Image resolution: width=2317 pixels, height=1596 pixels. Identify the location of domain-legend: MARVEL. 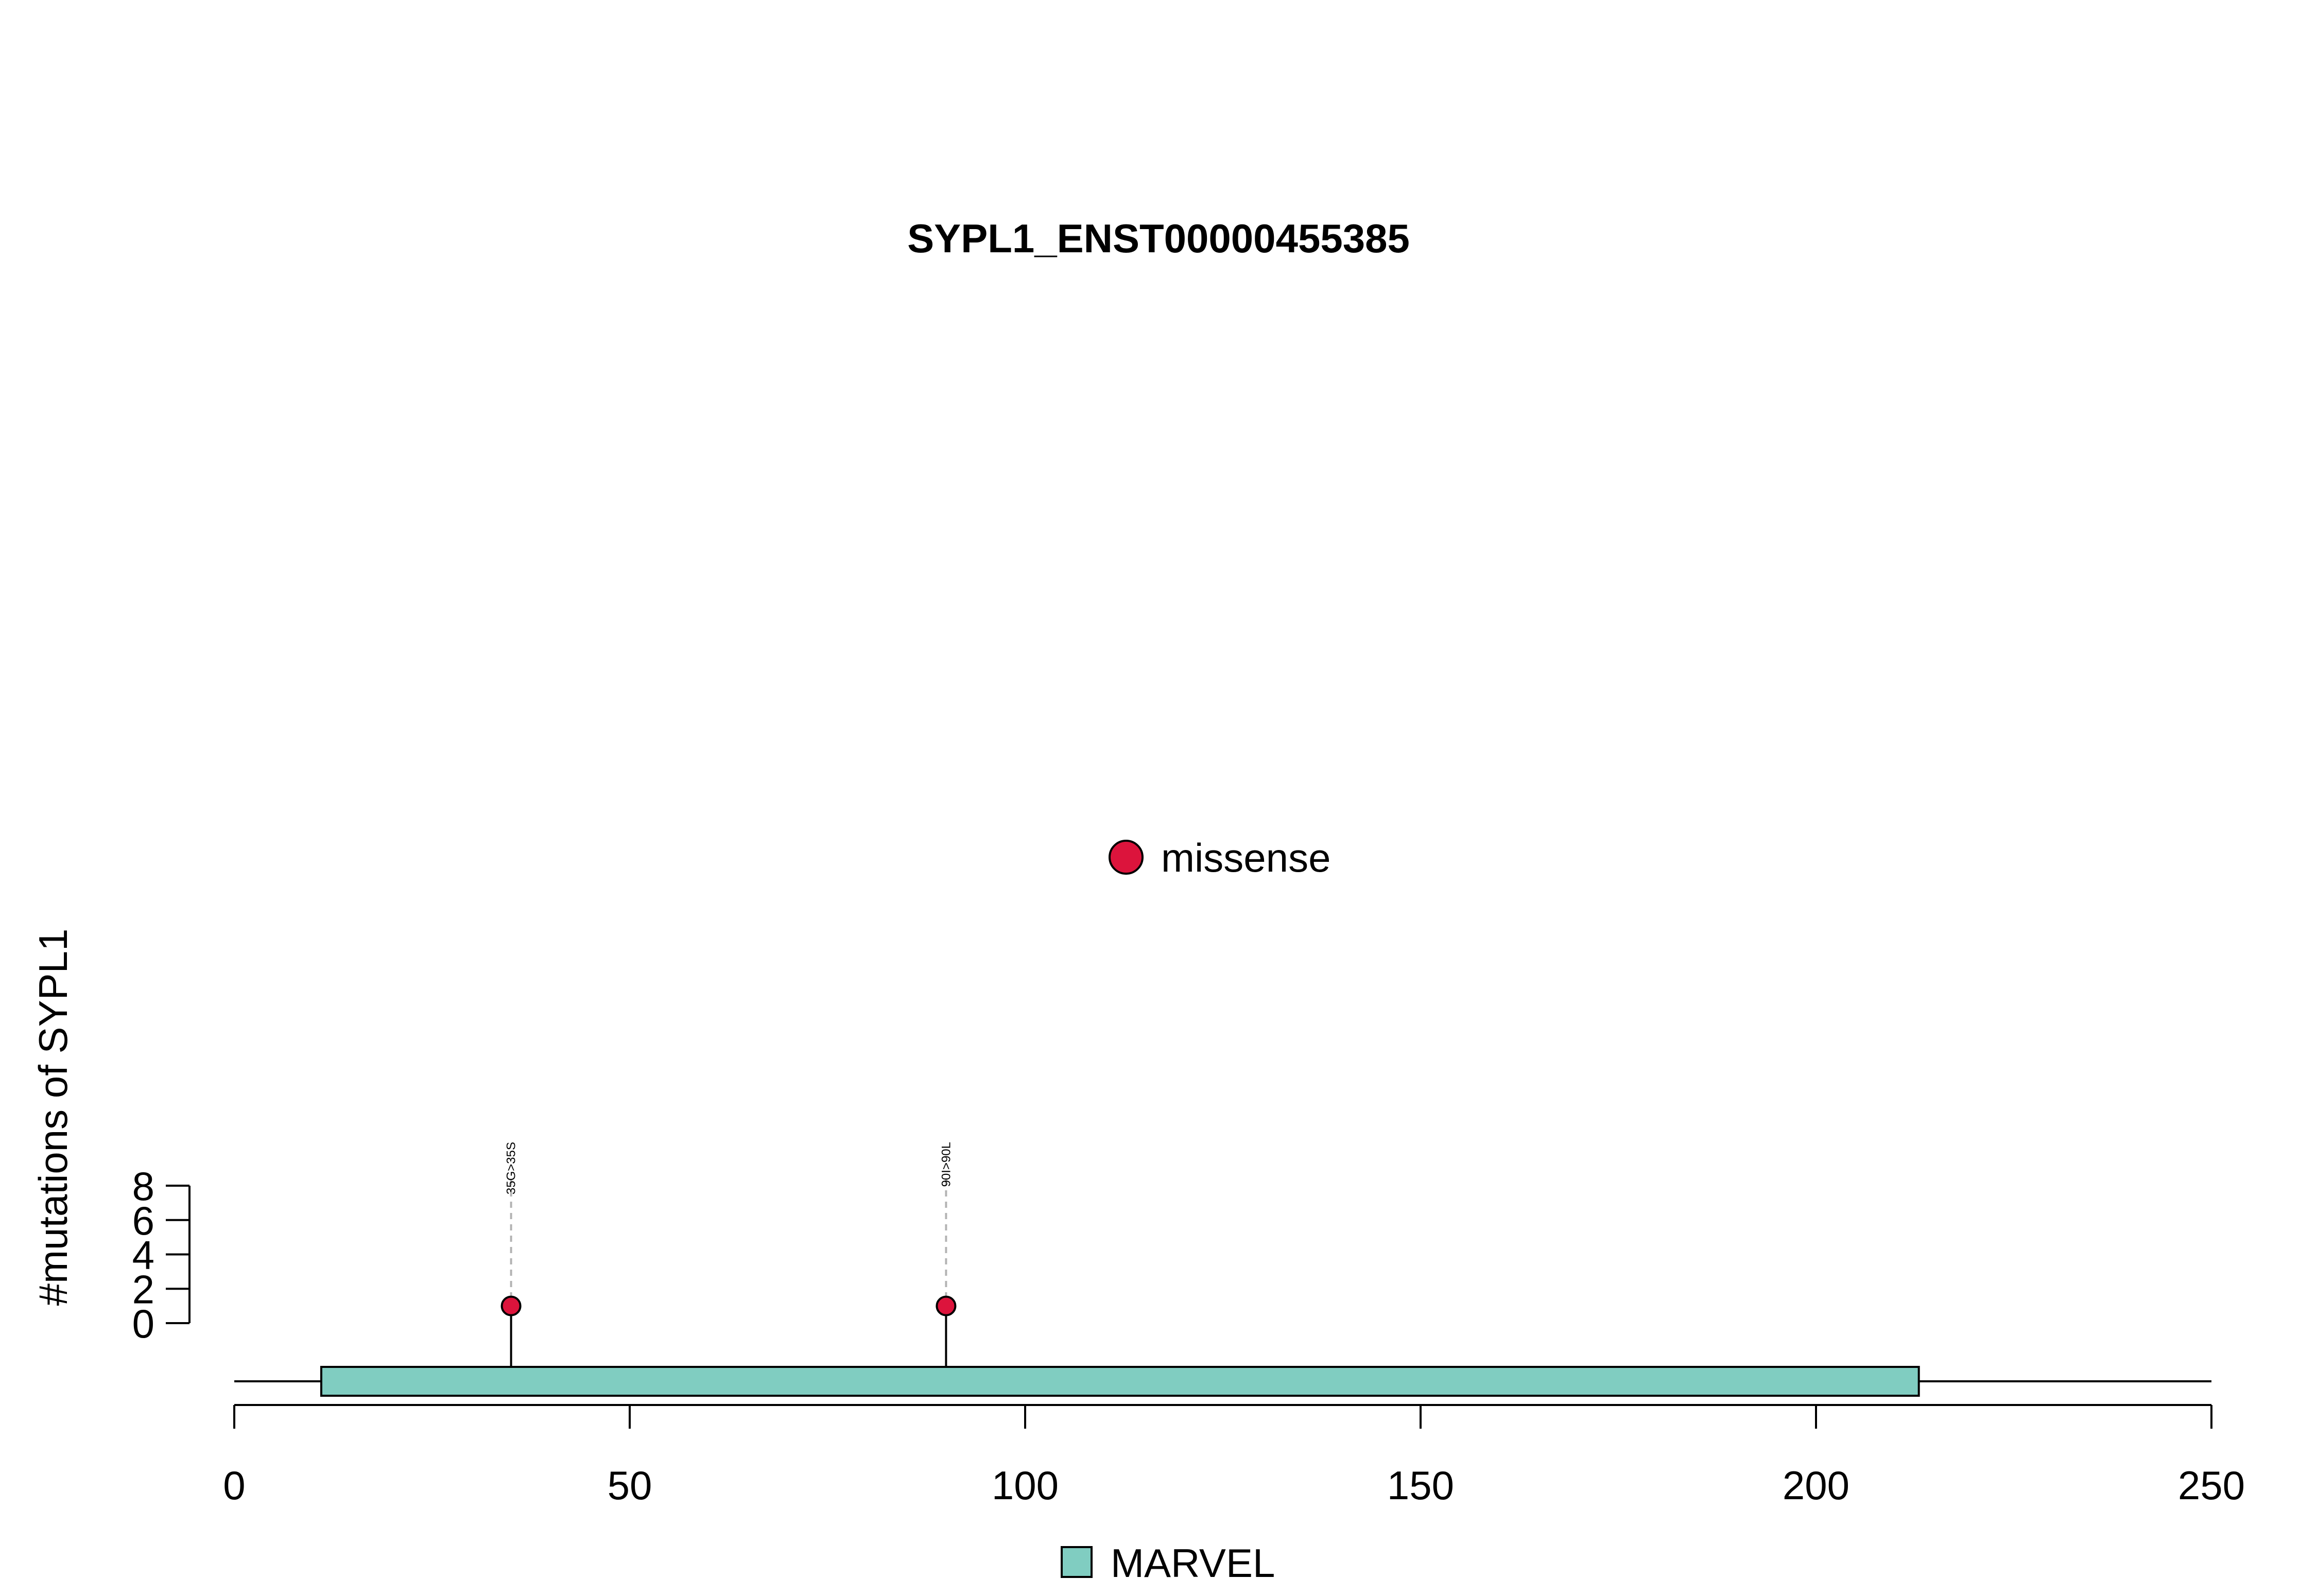
(1168, 1563).